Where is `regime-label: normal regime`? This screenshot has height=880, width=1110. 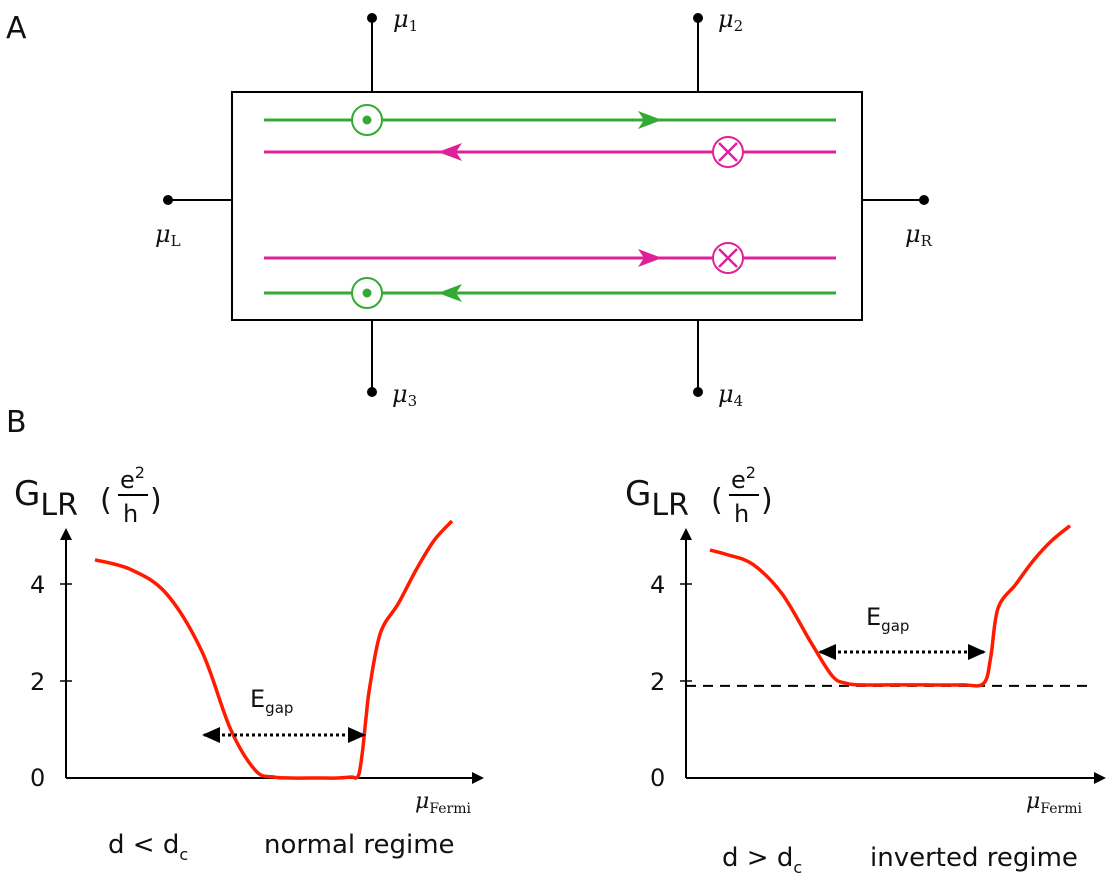
regime-label: normal regime is located at coordinates (359, 845).